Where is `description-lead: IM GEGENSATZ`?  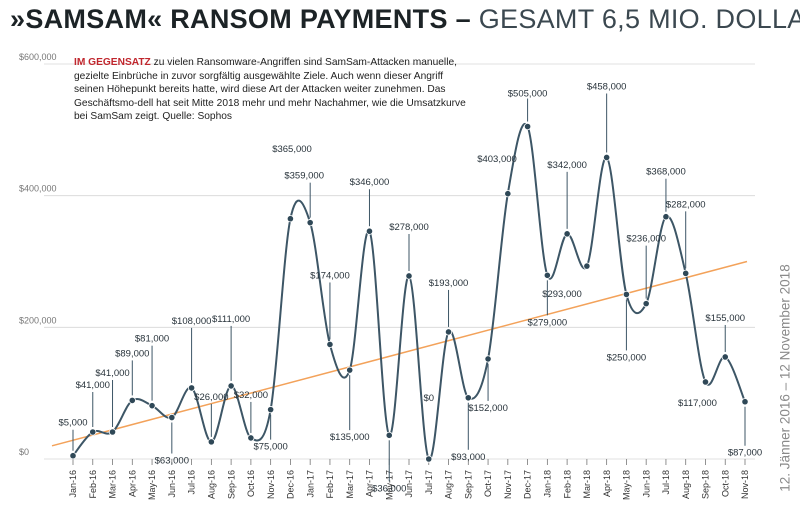
description-lead: IM GEGENSATZ is located at coordinates (112, 62).